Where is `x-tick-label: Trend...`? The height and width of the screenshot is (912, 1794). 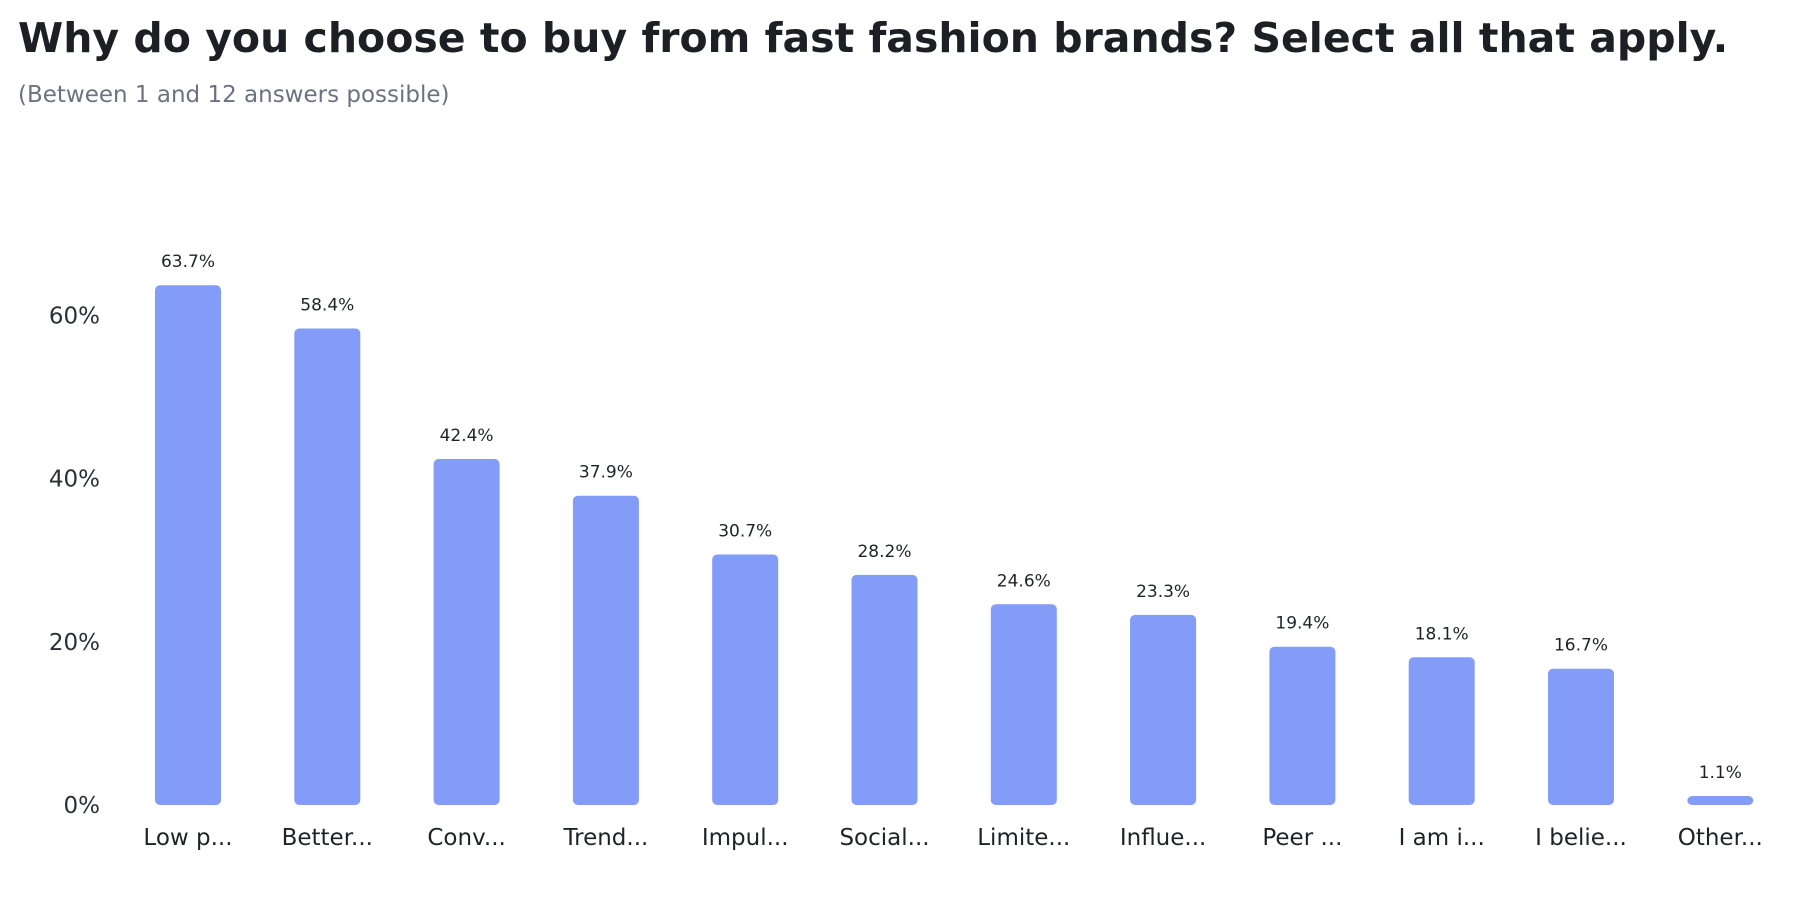
x-tick-label: Trend... is located at coordinates (605, 838).